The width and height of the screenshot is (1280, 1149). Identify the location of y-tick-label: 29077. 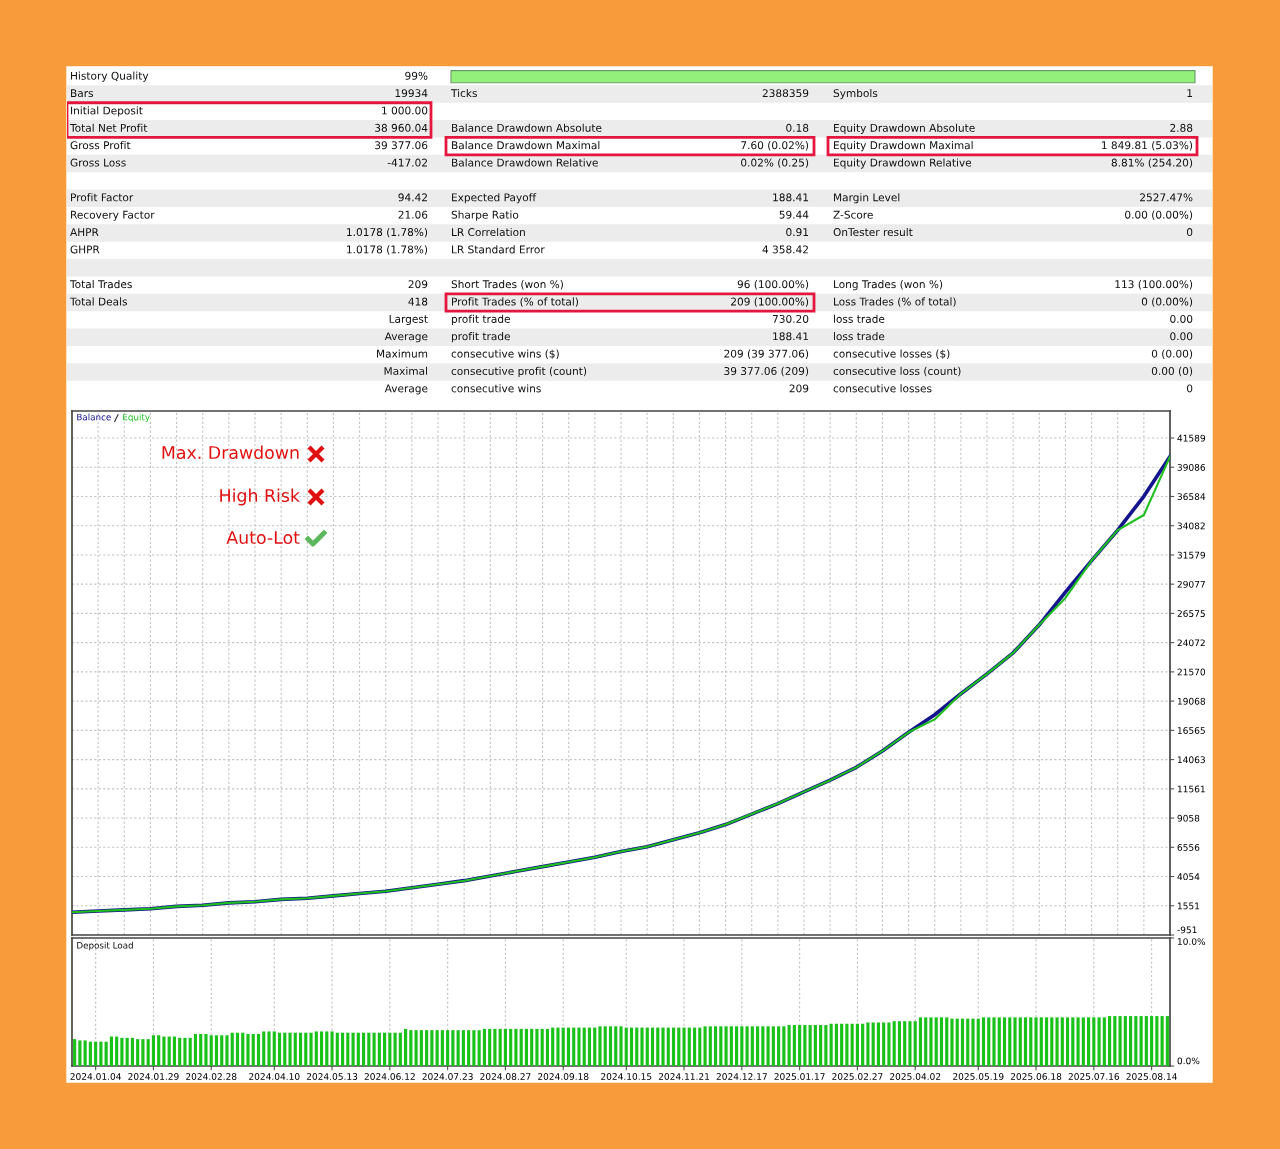
(1191, 584).